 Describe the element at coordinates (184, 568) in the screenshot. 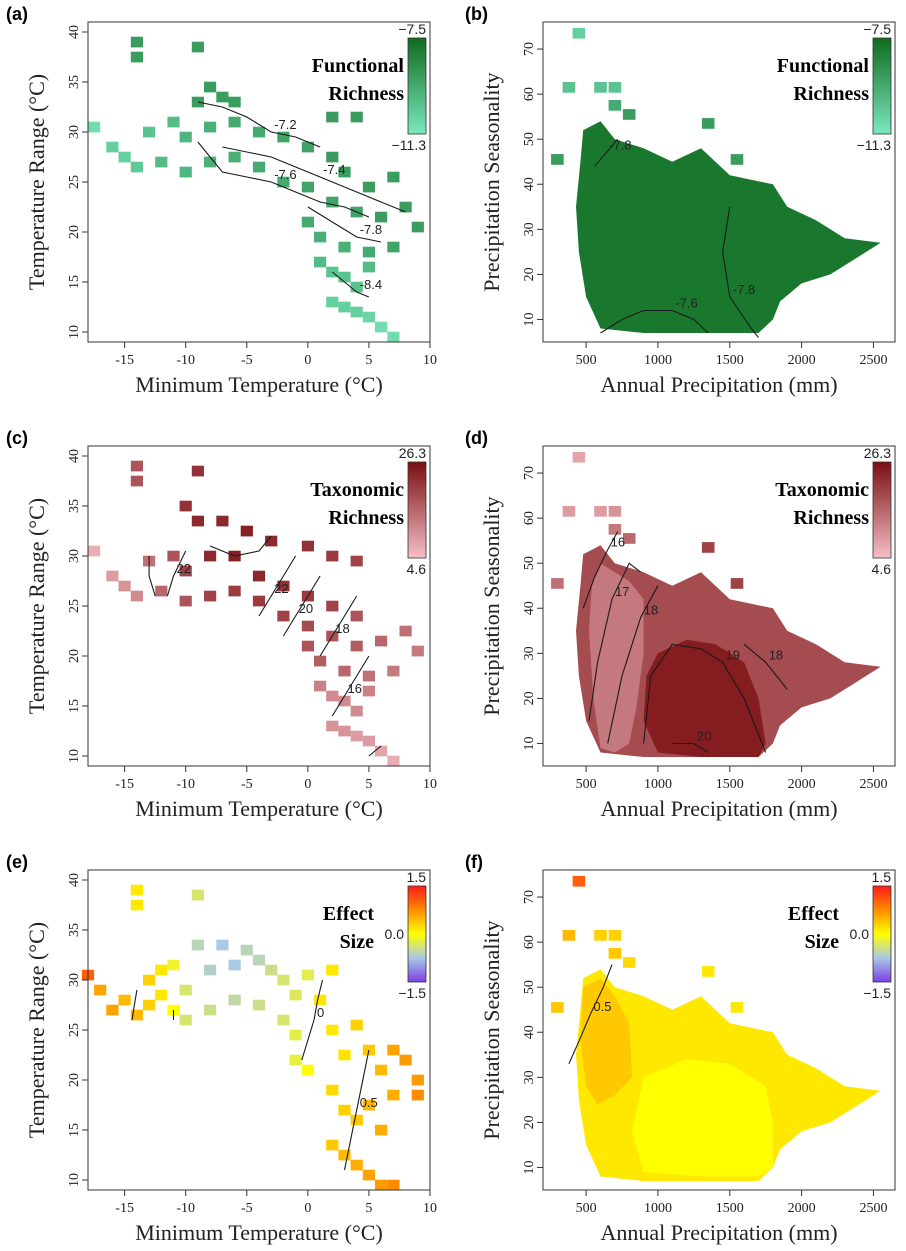

I see `contour-label: 22` at that location.